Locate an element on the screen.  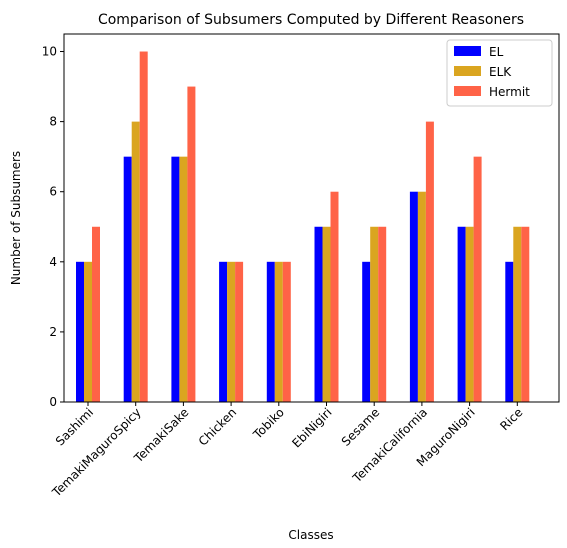
y-tick-label: 0 is located at coordinates (53, 402).